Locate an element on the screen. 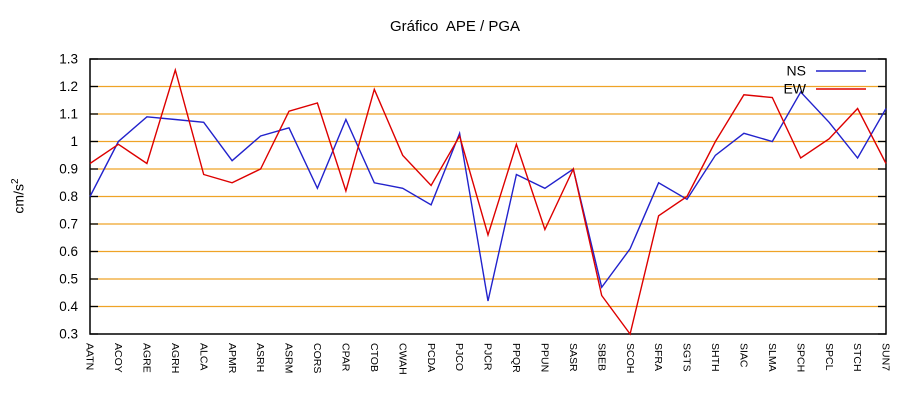  x-tick-label: PCDA is located at coordinates (431, 357).